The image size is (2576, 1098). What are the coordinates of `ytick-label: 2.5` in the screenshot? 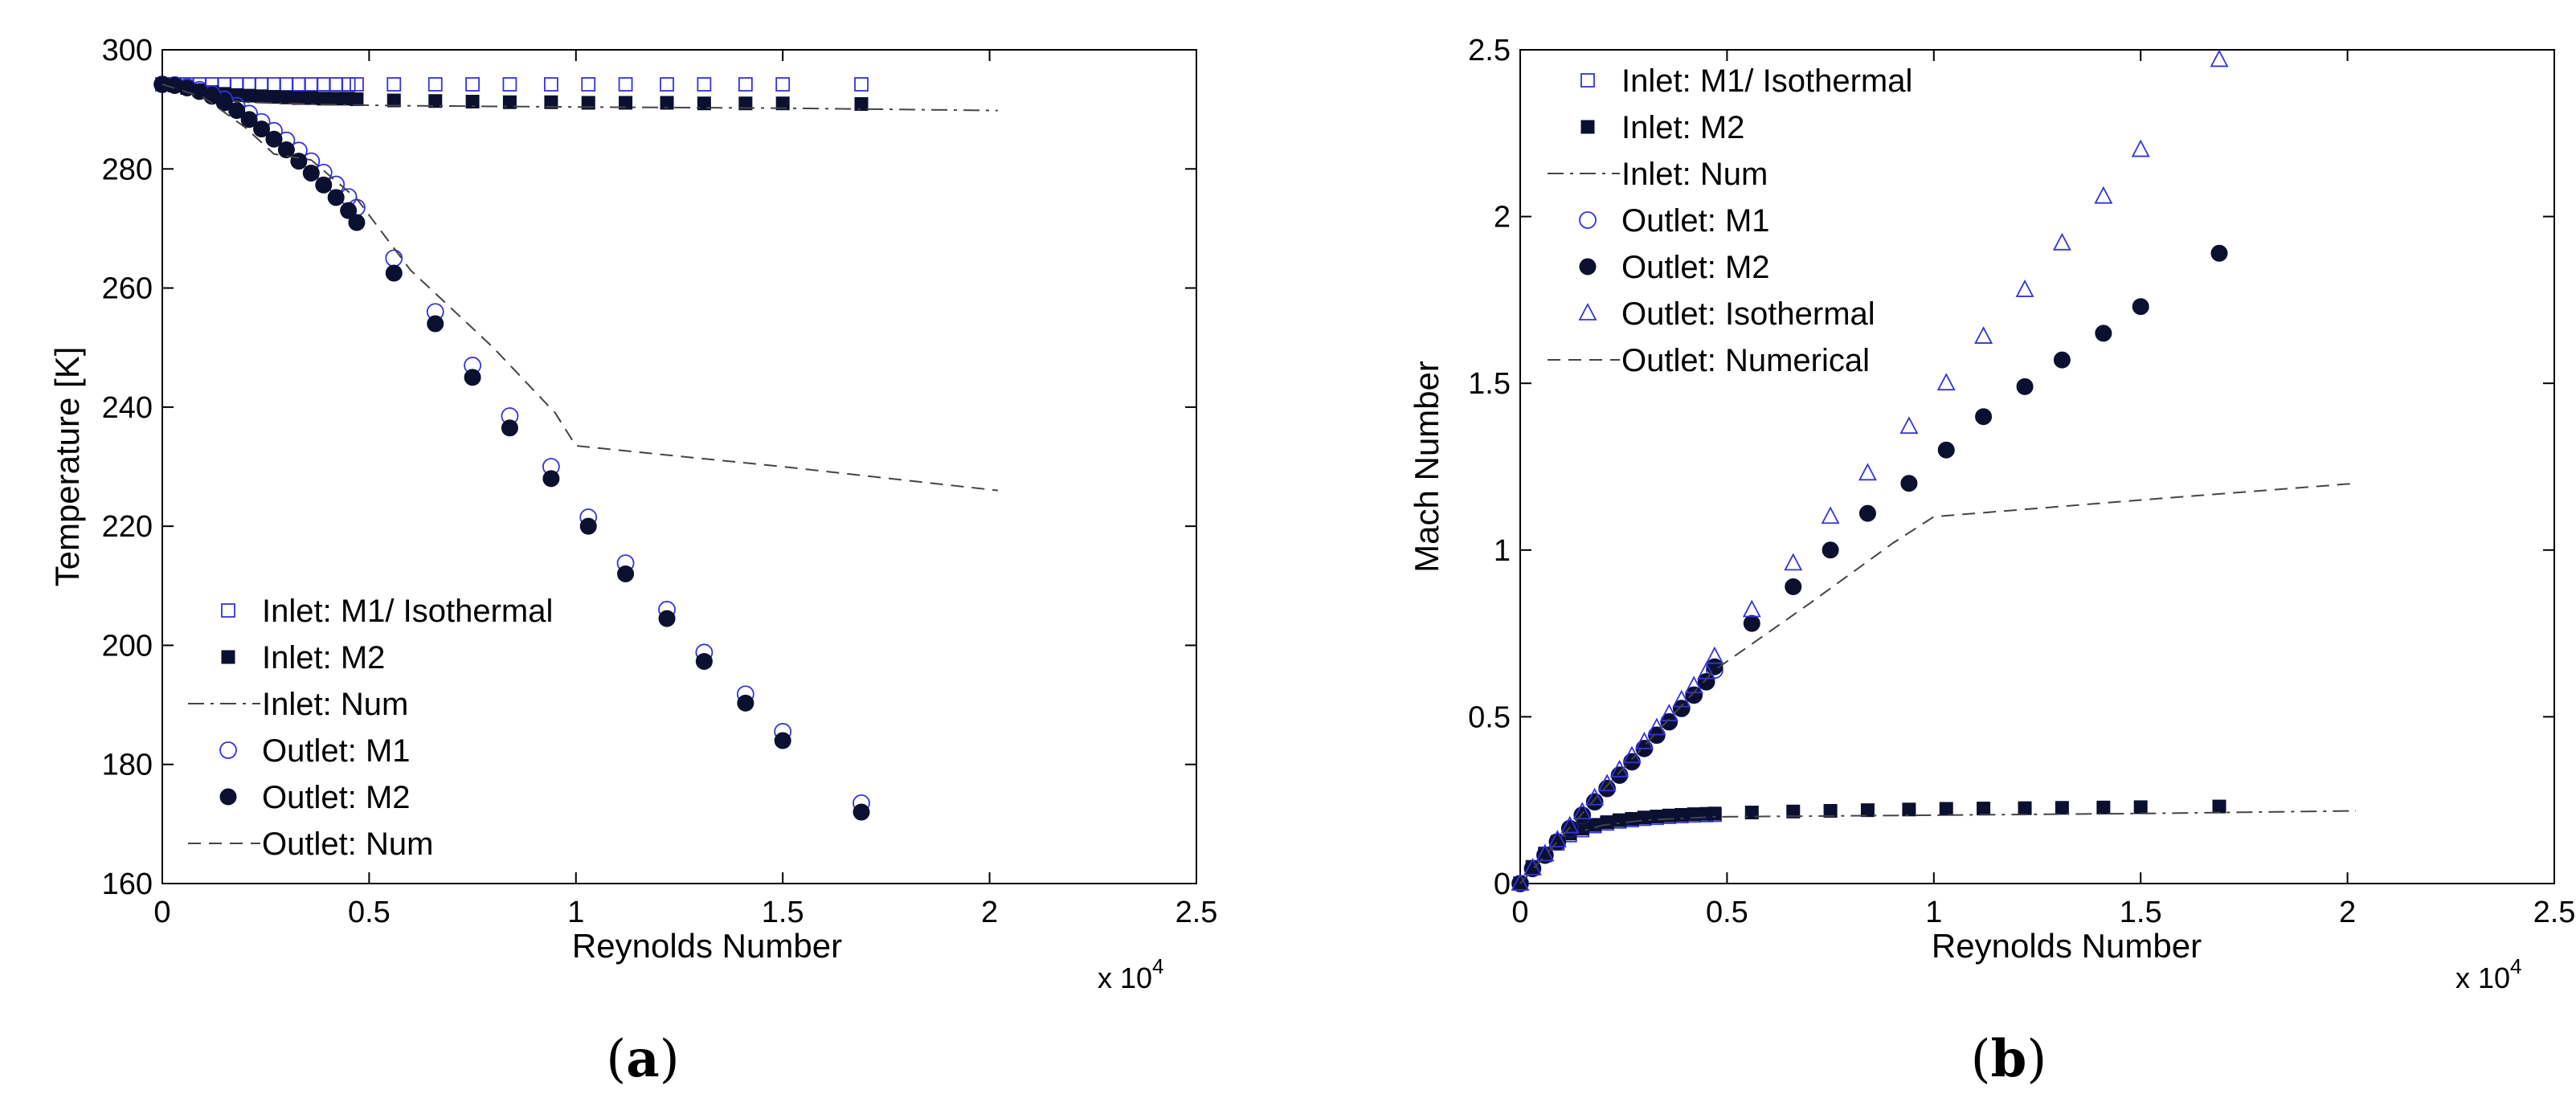 It's located at (1489, 50).